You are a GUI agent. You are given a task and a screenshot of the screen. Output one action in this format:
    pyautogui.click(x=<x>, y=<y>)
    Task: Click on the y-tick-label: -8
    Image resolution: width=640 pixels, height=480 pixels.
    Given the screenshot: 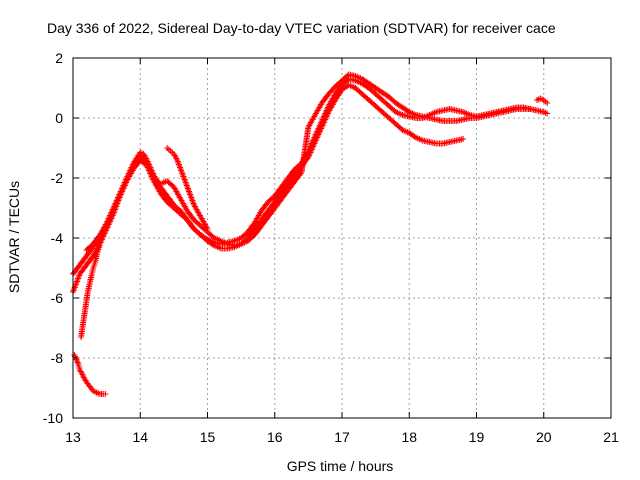 What is the action you would take?
    pyautogui.click(x=57, y=358)
    